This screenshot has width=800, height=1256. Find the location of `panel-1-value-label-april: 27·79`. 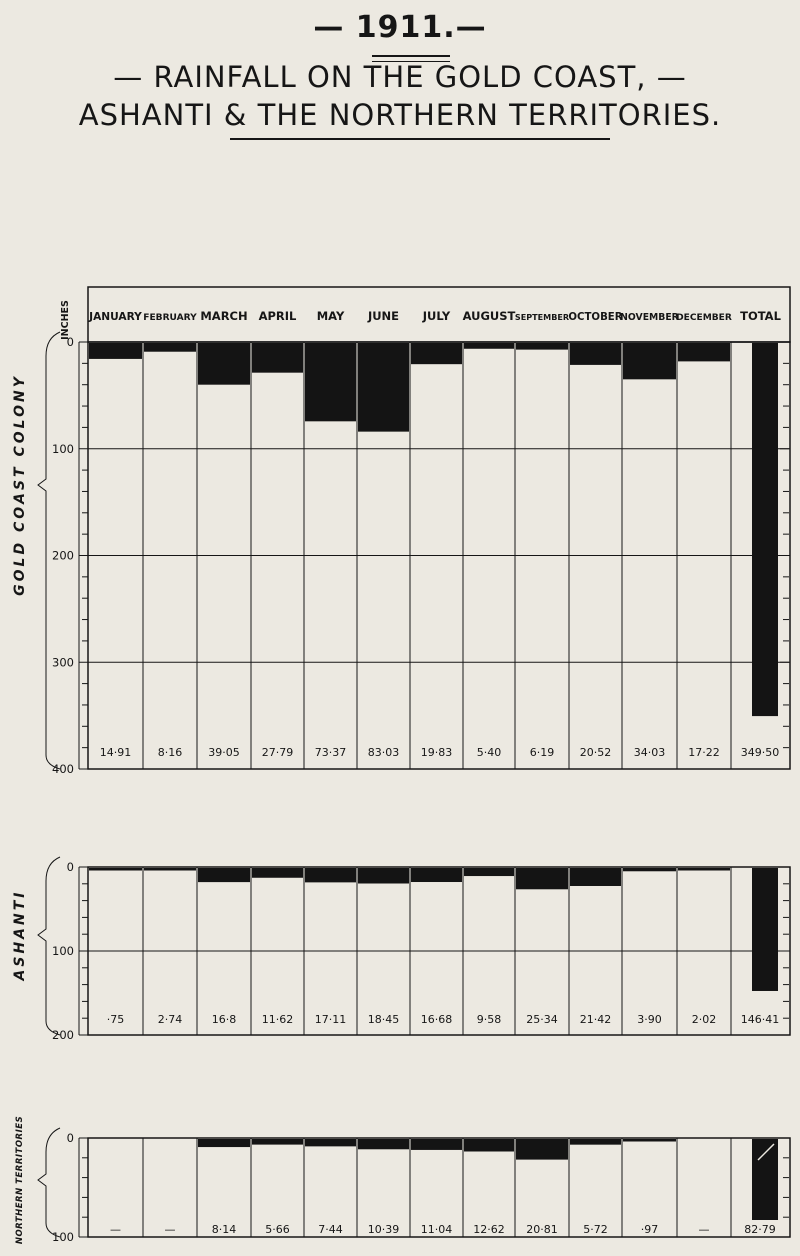

panel-1-value-label-april: 27·79 is located at coordinates (278, 752).